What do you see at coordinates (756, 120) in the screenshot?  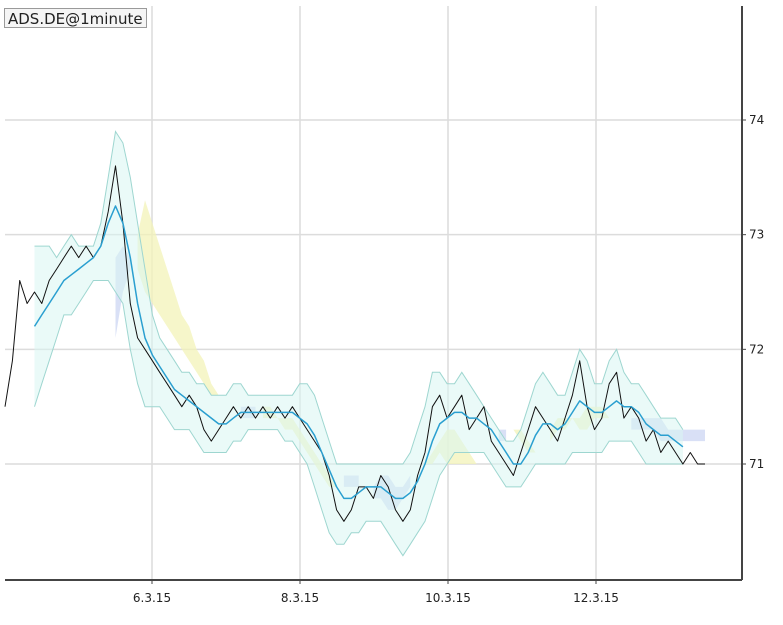 I see `y-tick-label: 74` at bounding box center [756, 120].